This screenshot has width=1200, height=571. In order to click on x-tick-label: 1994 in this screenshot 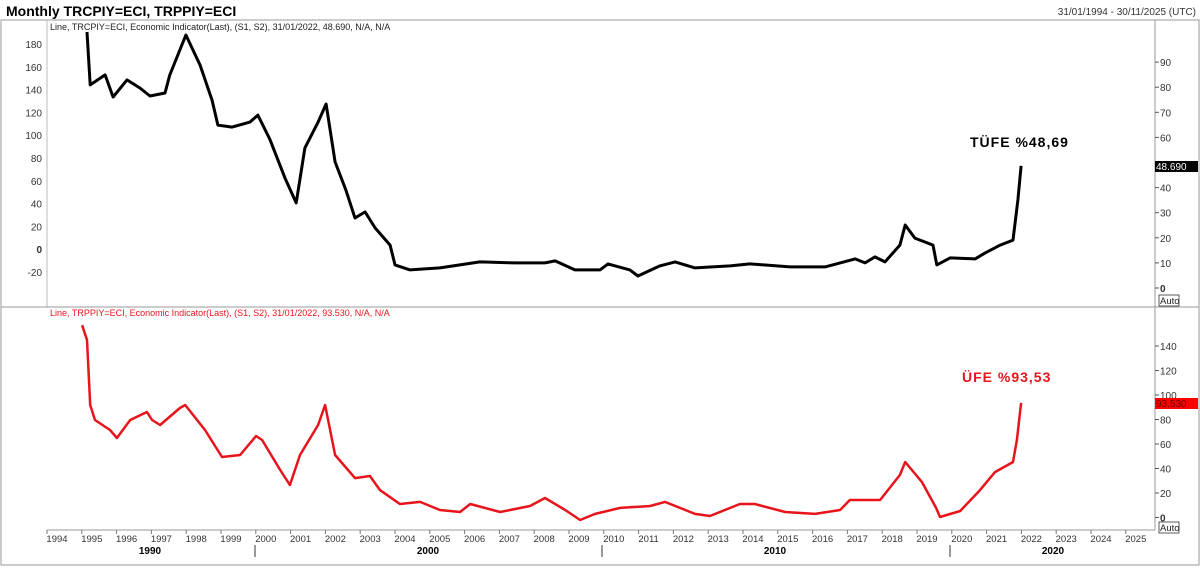, I will do `click(56, 539)`.